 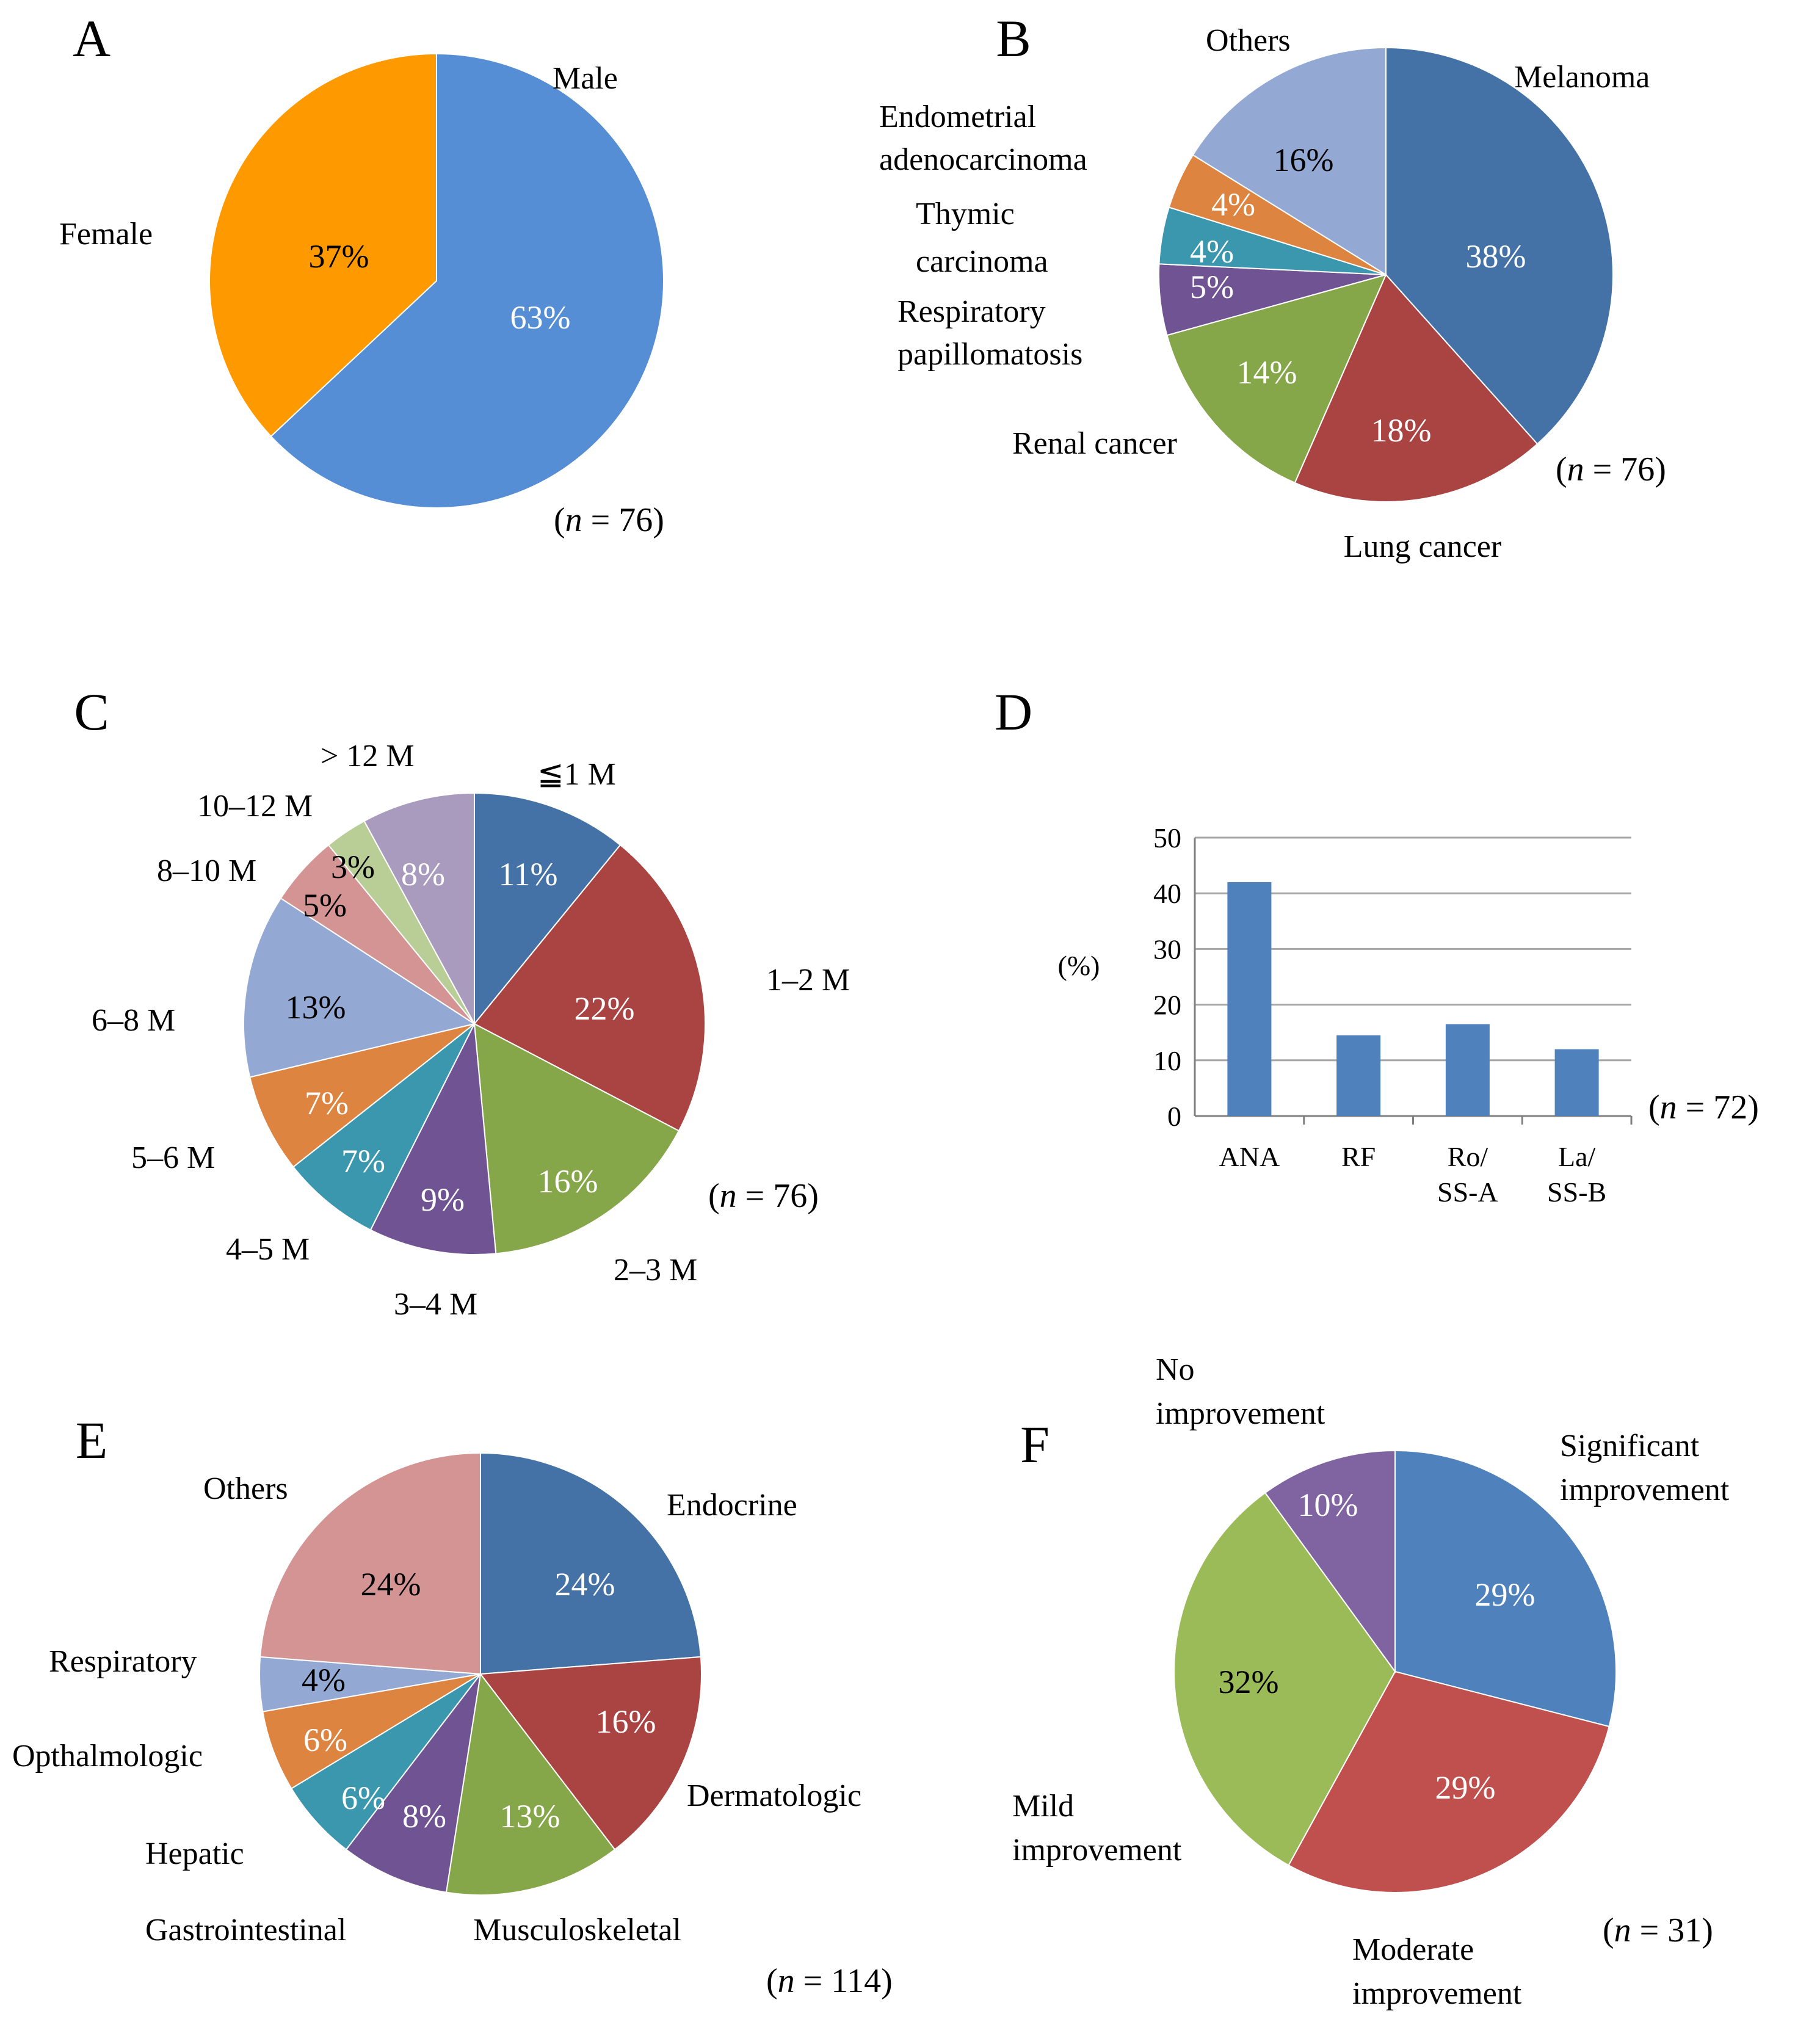 What do you see at coordinates (1422, 546) in the screenshot?
I see `category-label: Lung cancer` at bounding box center [1422, 546].